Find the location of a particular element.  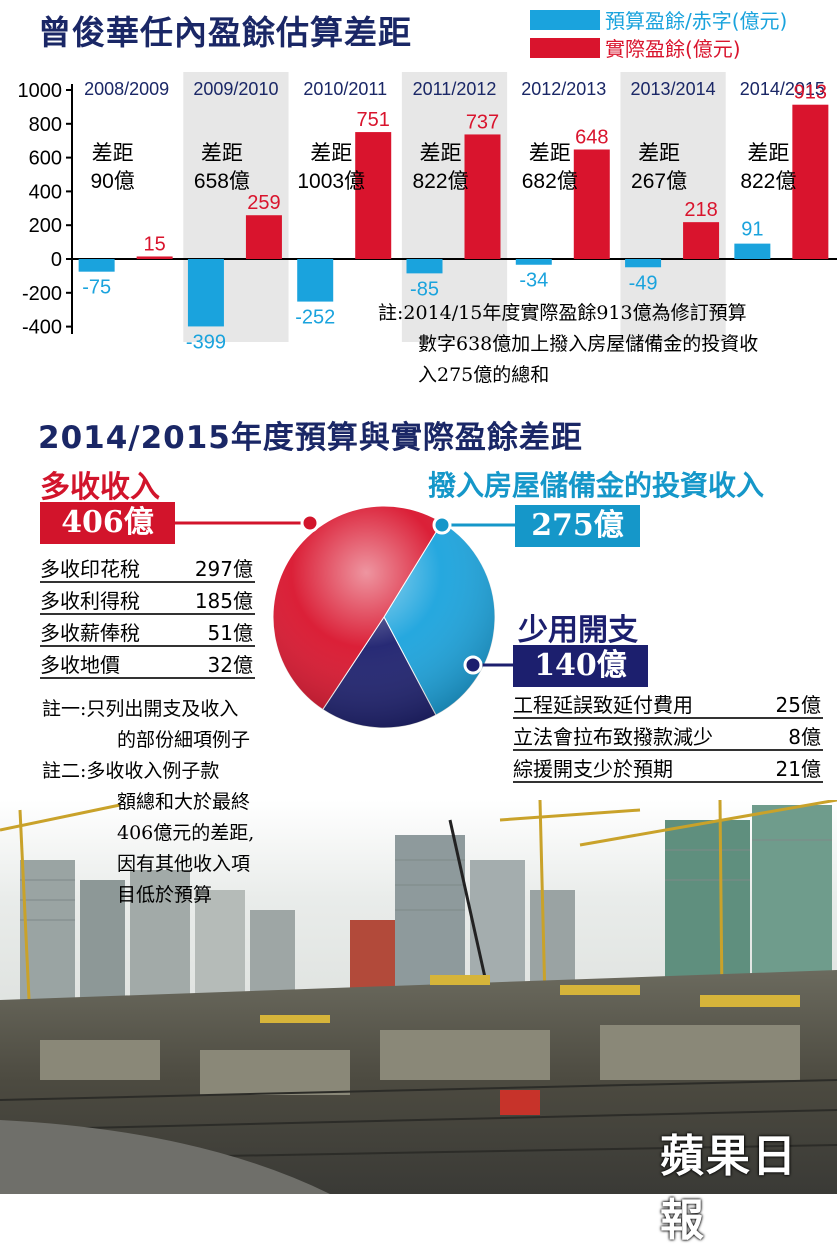

breakdown-row: 工程延誤致延付費用 25億 is located at coordinates (668, 702).